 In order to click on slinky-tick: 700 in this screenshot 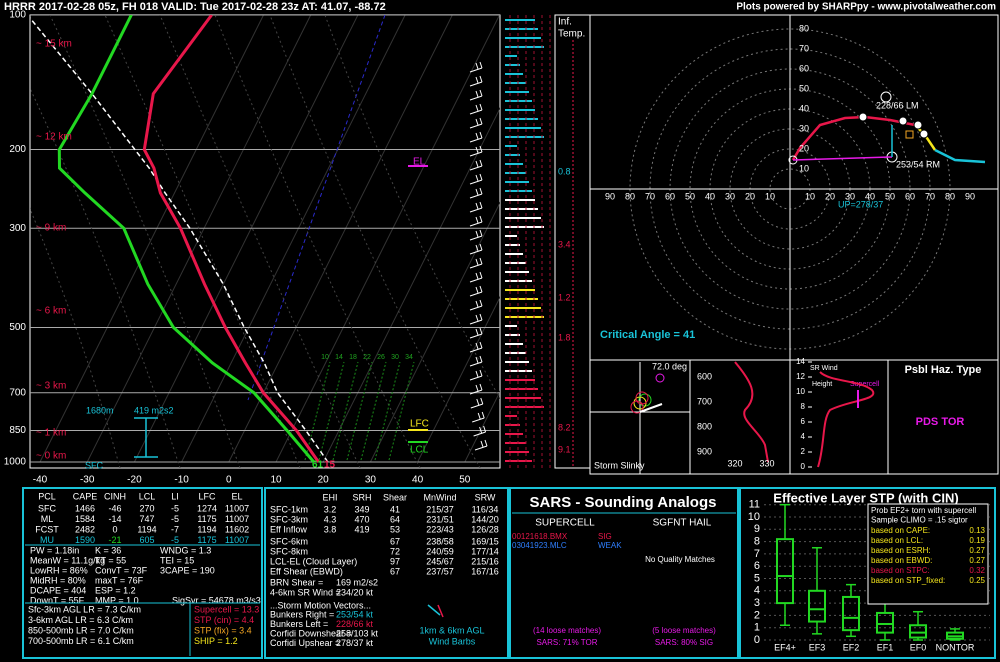, I will do `click(704, 401)`.